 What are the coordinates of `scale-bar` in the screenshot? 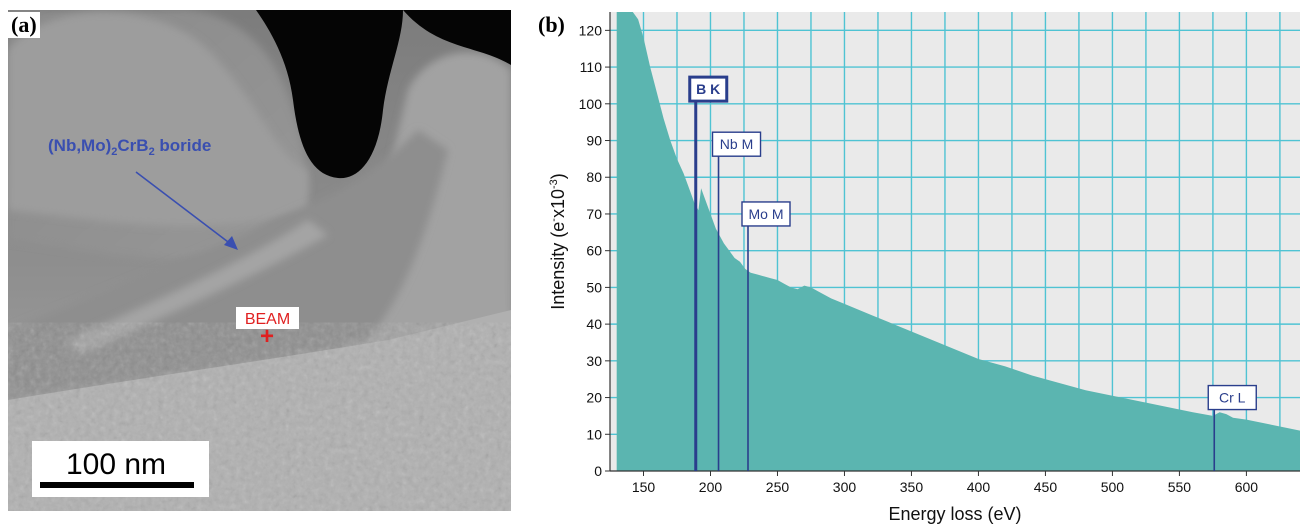 It's located at (117, 485).